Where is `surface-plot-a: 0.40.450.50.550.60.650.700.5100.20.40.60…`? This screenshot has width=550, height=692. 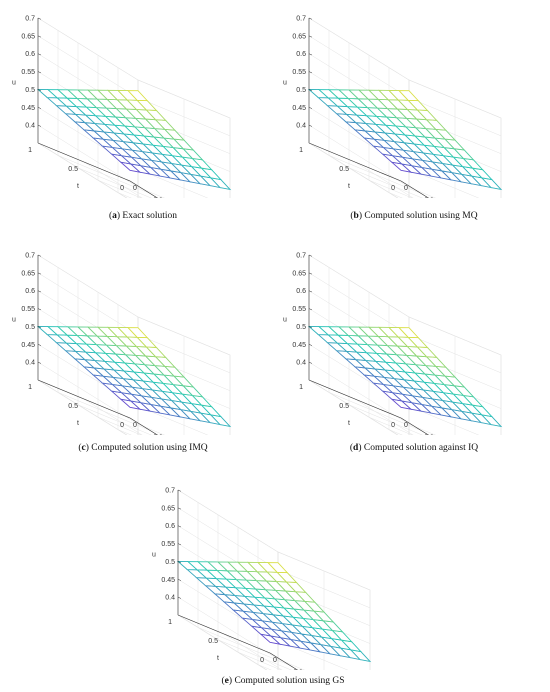
surface-plot-a: 0.40.450.50.550.60.650.700.5100.20.40.60… is located at coordinates (122, 107).